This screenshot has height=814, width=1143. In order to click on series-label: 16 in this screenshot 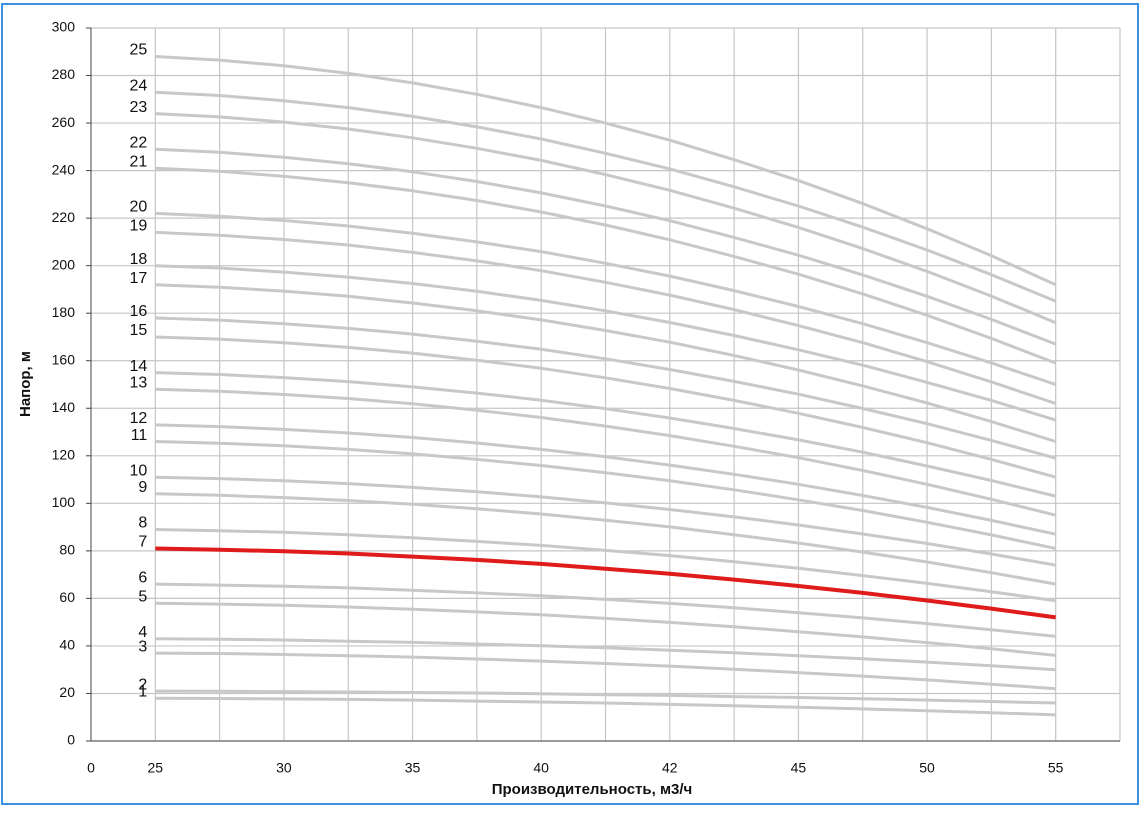, I will do `click(139, 311)`.